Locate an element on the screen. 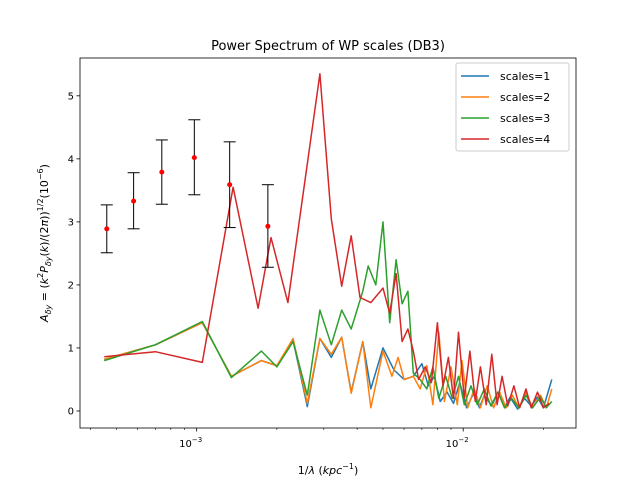  error-bar-layer is located at coordinates (187, 193).